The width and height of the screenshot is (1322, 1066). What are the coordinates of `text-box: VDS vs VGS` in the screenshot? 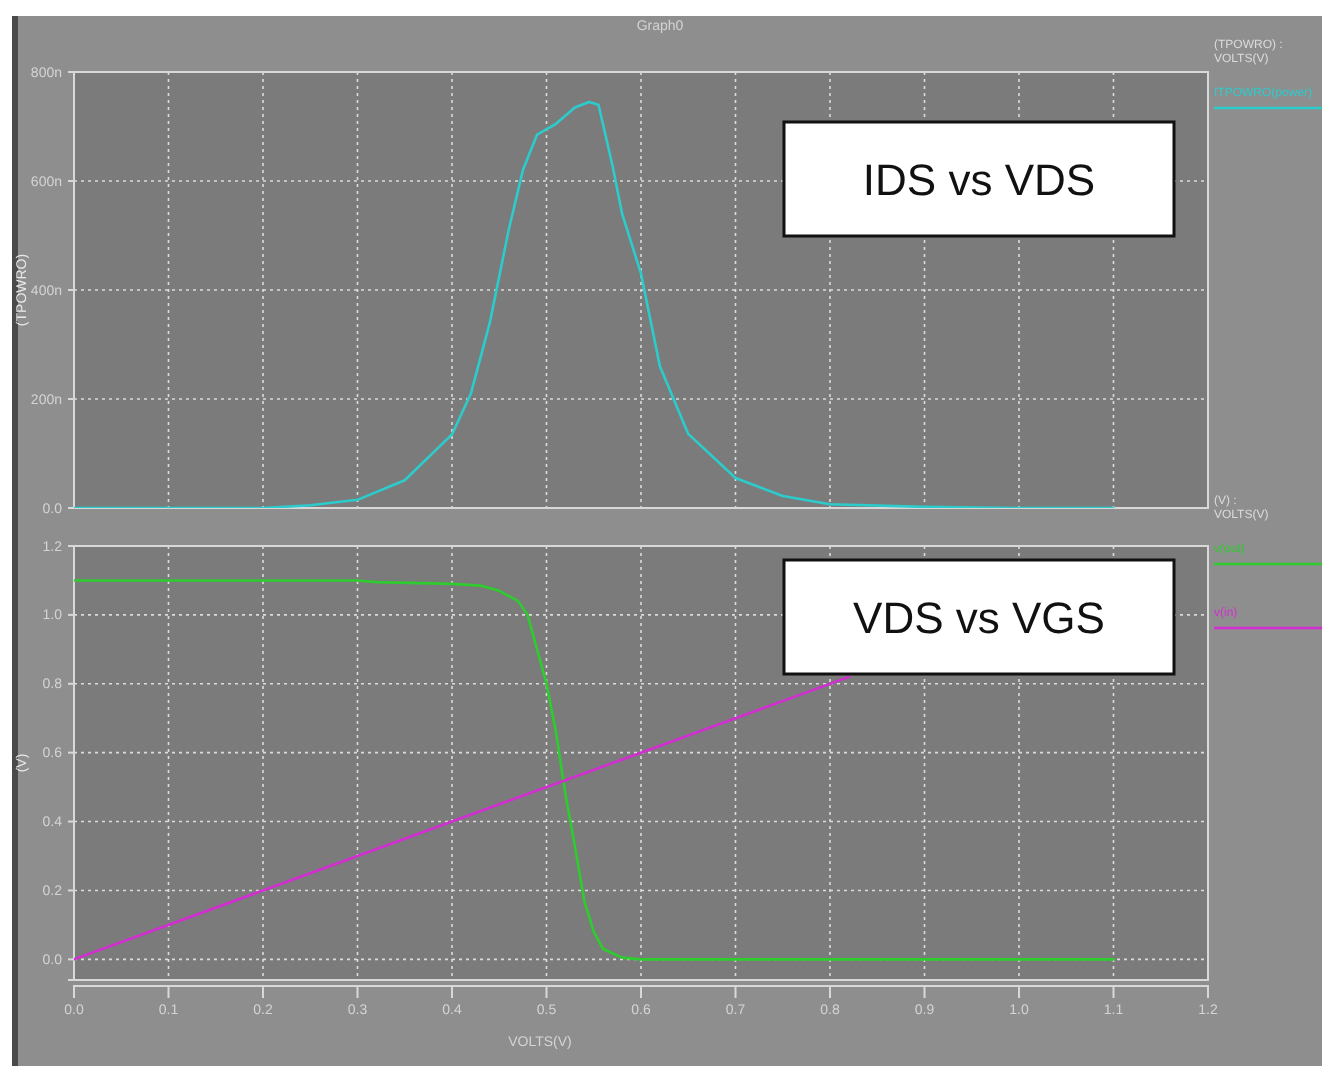 It's located at (979, 617).